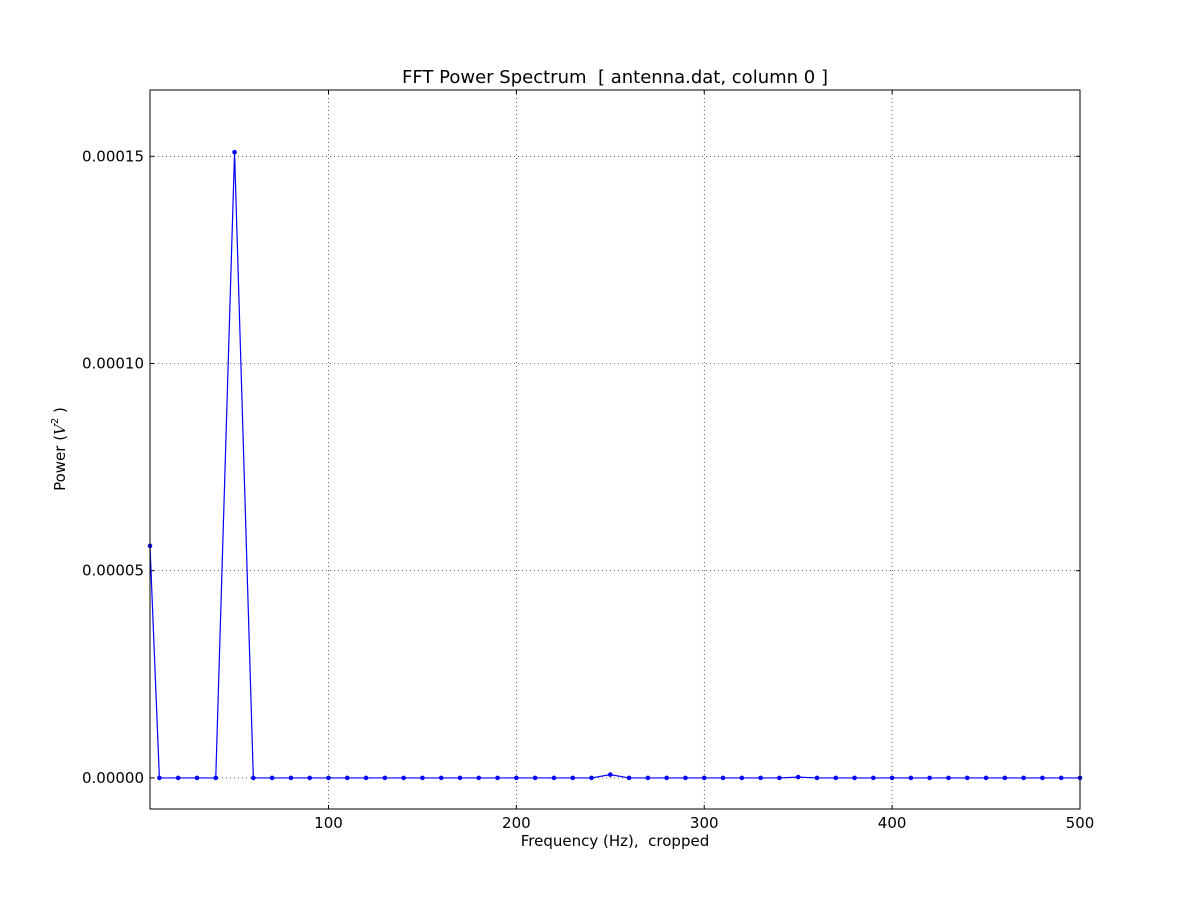 The image size is (1200, 900). What do you see at coordinates (55, 421) in the screenshot?
I see `y-axis-label-exponent: 2` at bounding box center [55, 421].